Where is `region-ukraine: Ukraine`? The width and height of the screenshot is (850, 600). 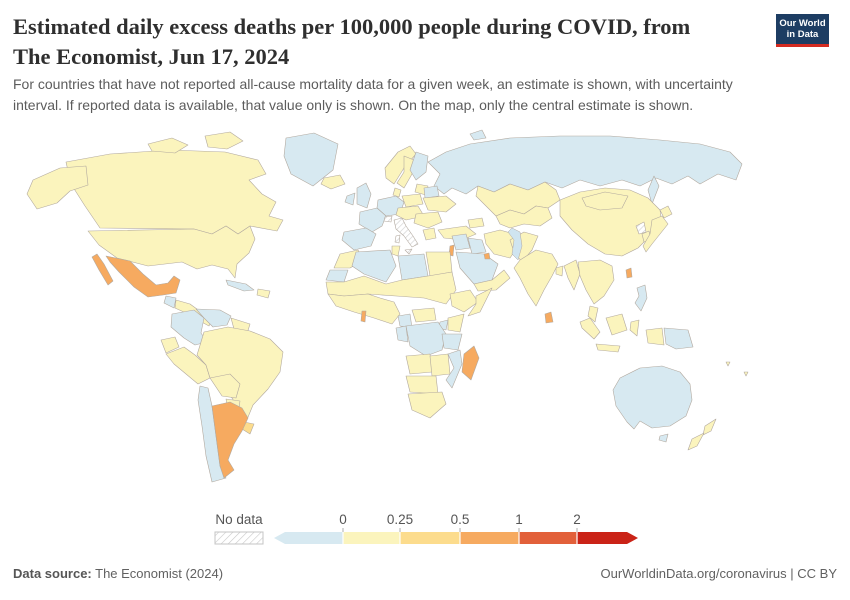
region-ukraine: Ukraine is located at coordinates (439, 204).